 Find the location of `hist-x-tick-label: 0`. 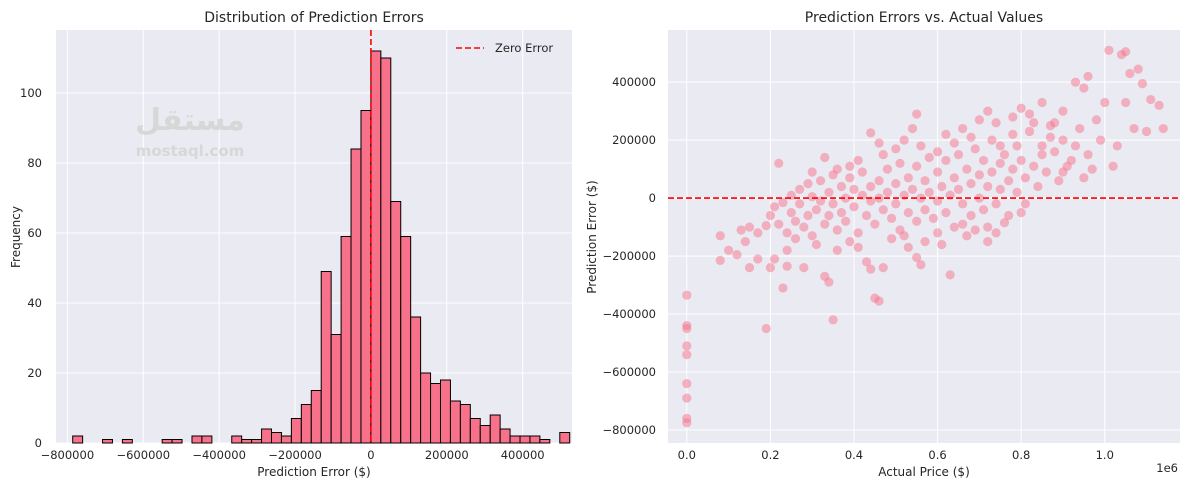

hist-x-tick-label: 0 is located at coordinates (370, 455).